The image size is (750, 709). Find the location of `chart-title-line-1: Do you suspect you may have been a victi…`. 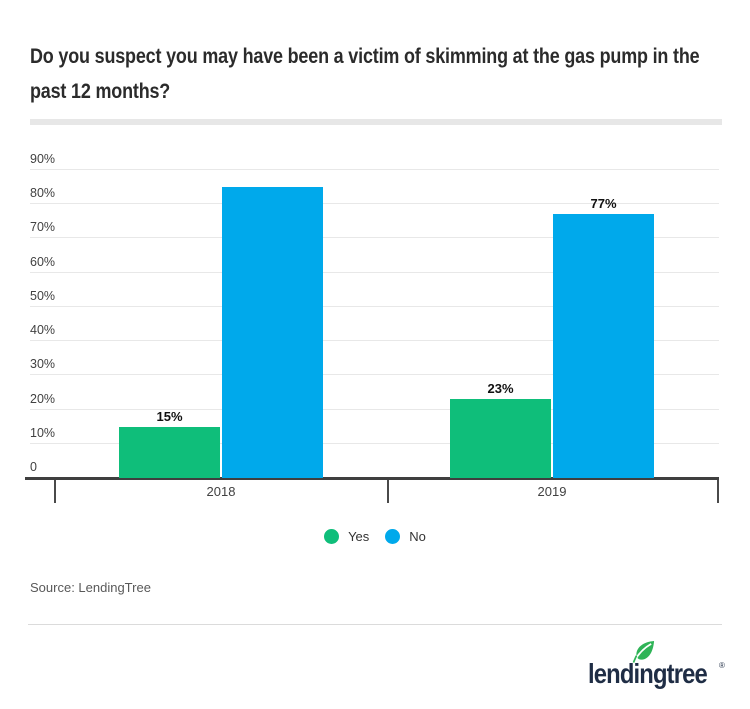

chart-title-line-1: Do you suspect you may have been a victi… is located at coordinates (365, 56).